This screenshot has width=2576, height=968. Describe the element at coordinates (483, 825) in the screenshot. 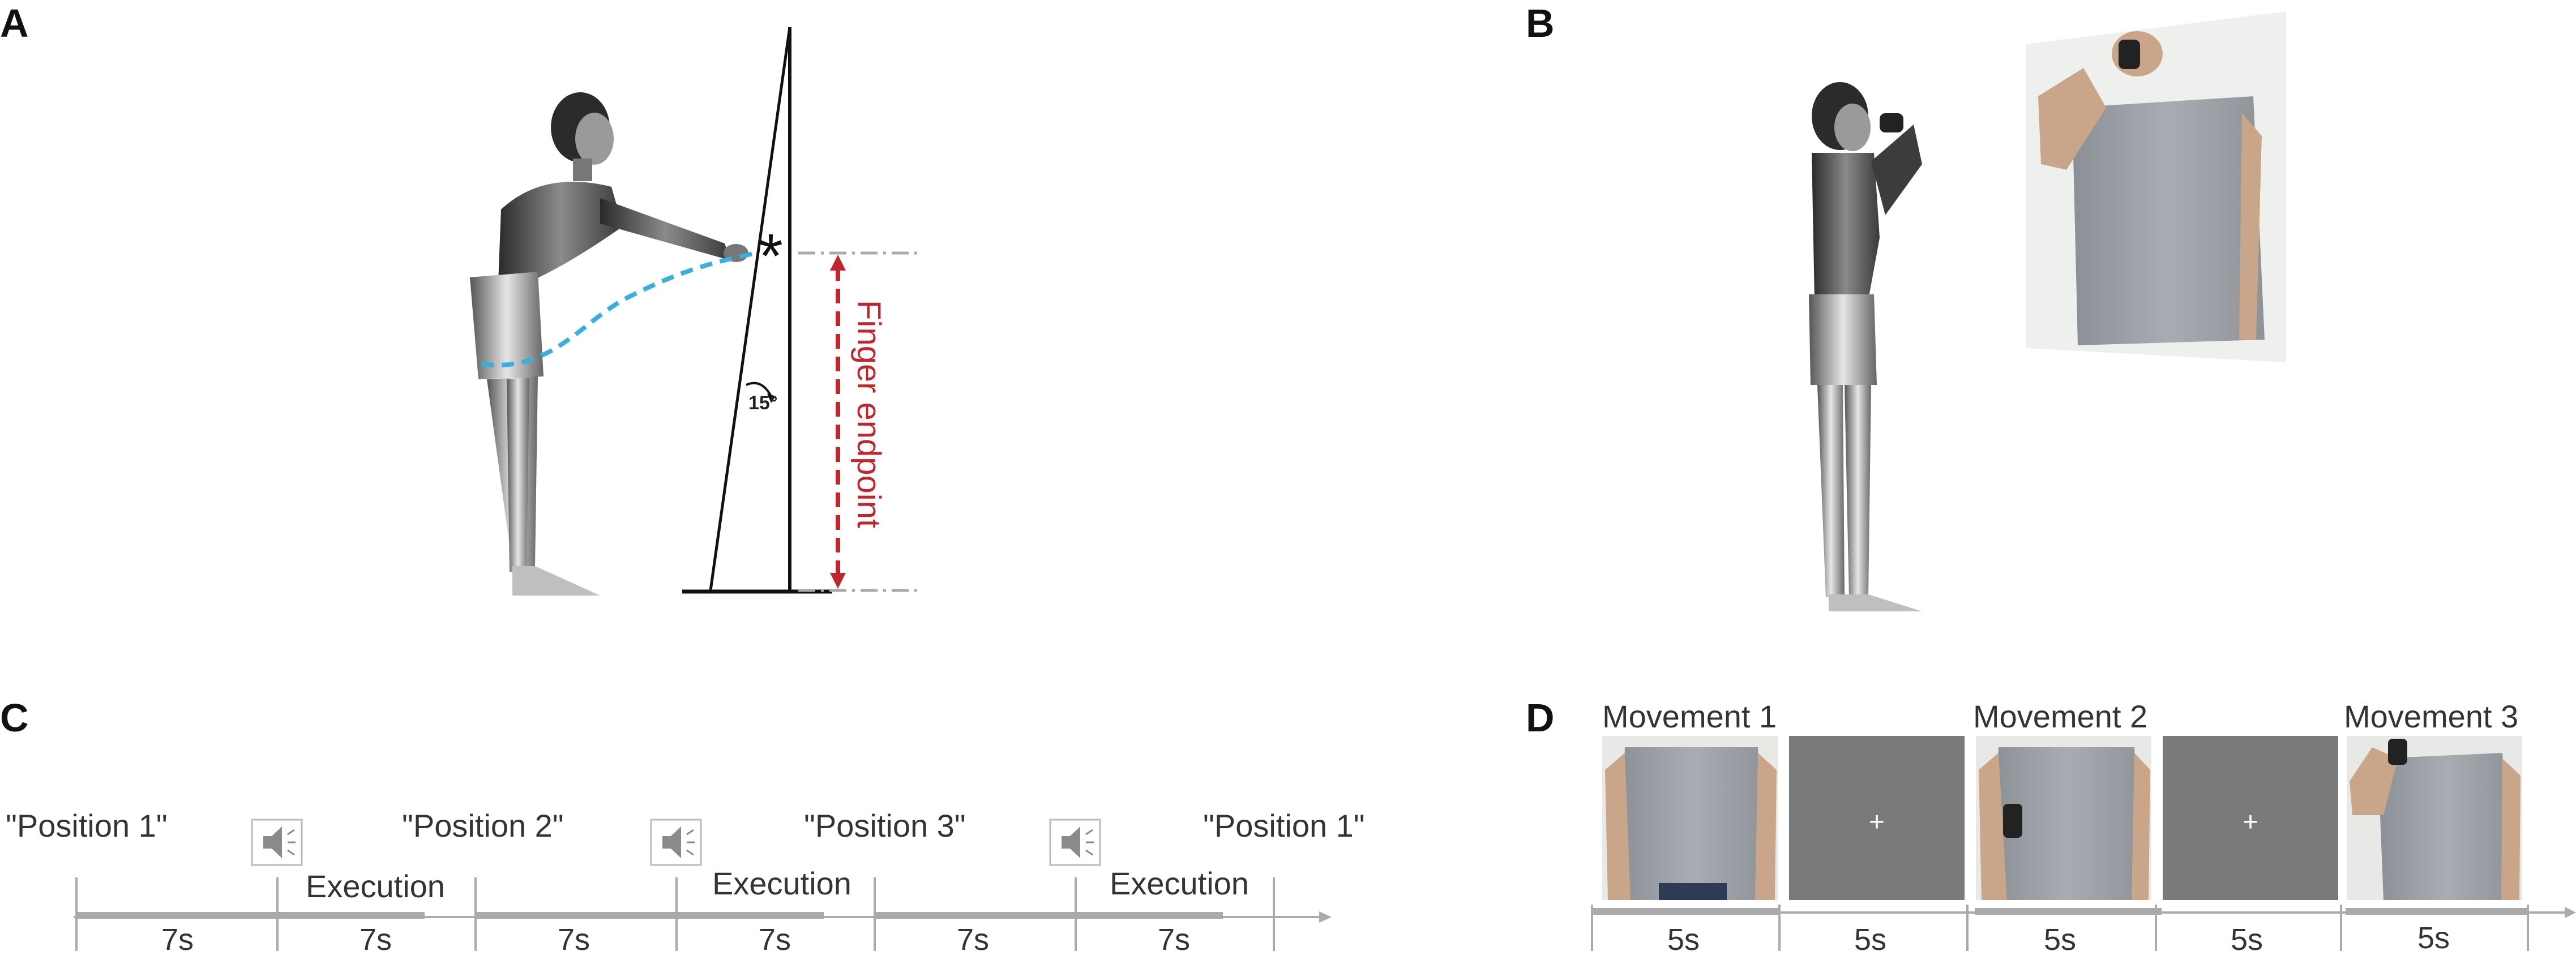

I see `position-label-2: "Position 2"` at that location.